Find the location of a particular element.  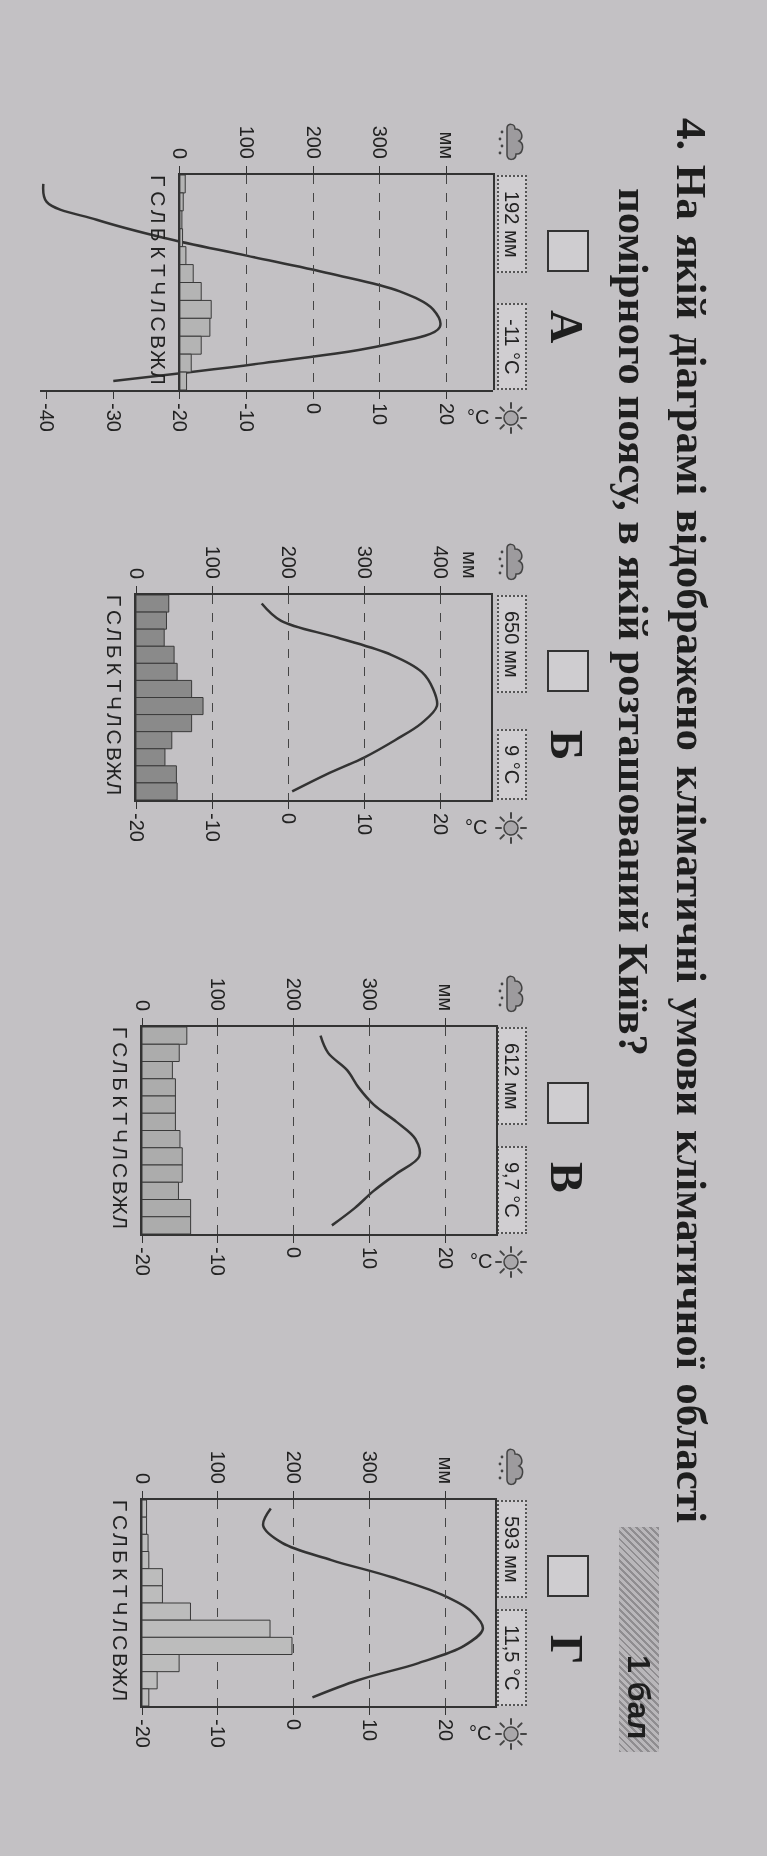

x2-axis-title: мм is located at coordinates (470, 565).